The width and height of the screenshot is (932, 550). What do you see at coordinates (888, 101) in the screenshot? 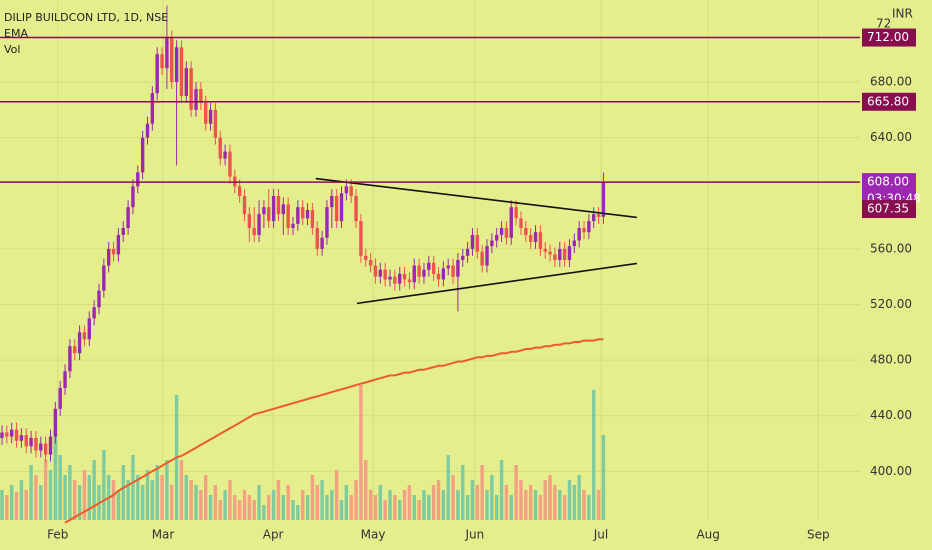
I see `price-label: 665.80` at bounding box center [888, 101].